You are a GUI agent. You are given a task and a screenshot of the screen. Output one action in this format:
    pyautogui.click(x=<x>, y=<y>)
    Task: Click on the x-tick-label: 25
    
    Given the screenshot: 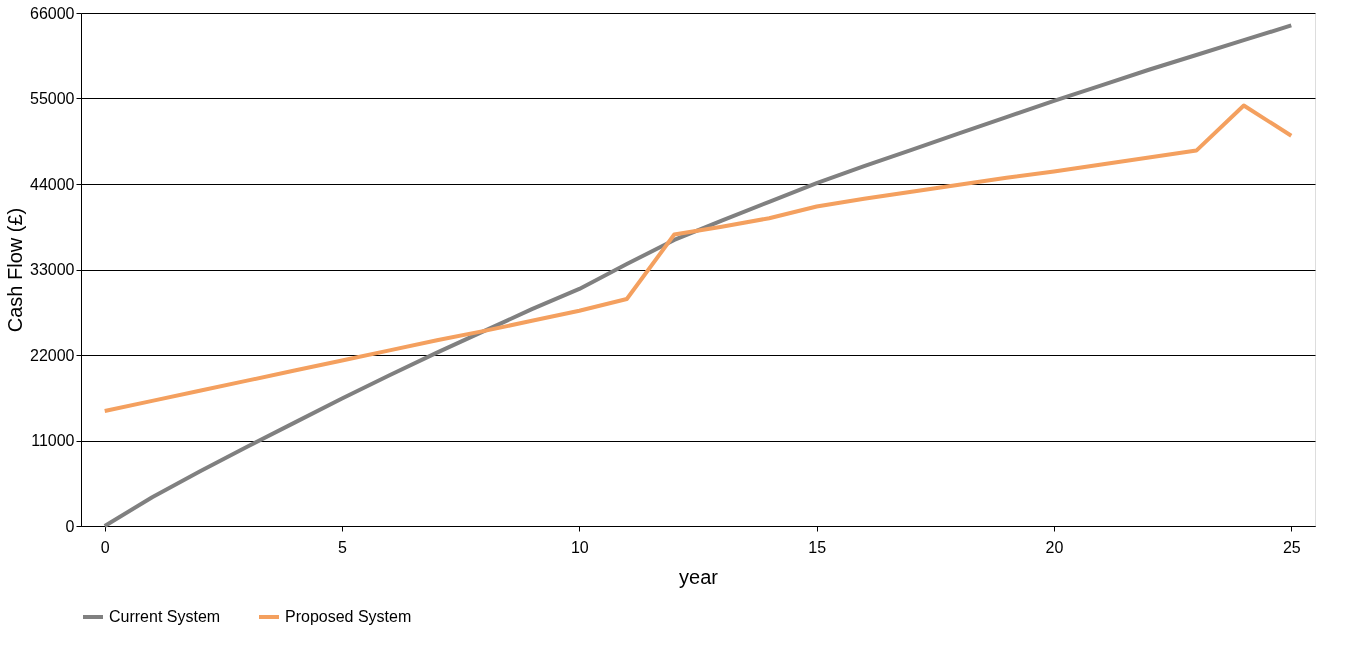 What is the action you would take?
    pyautogui.click(x=1291, y=547)
    